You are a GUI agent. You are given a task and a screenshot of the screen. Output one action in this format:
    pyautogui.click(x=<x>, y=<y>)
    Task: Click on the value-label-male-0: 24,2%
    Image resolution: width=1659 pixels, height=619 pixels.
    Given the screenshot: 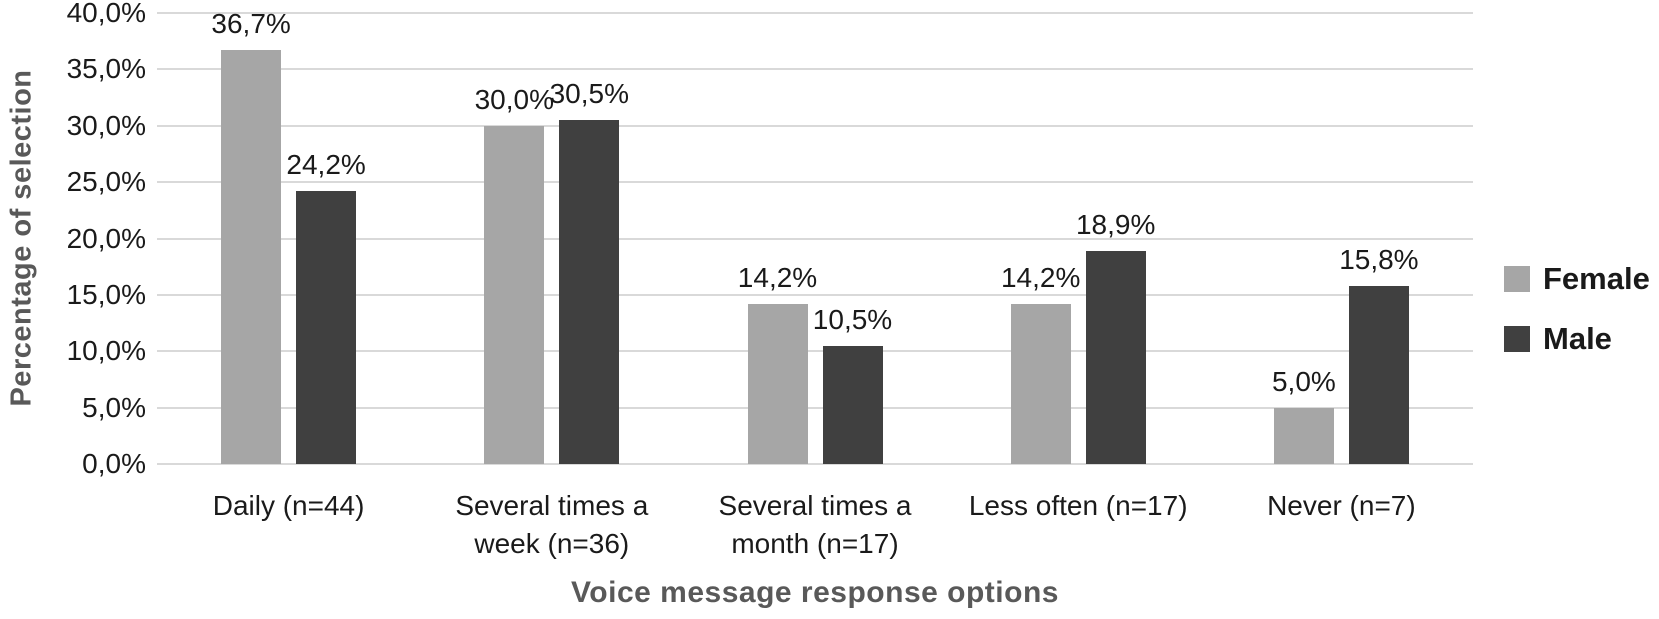 What is the action you would take?
    pyautogui.click(x=326, y=165)
    